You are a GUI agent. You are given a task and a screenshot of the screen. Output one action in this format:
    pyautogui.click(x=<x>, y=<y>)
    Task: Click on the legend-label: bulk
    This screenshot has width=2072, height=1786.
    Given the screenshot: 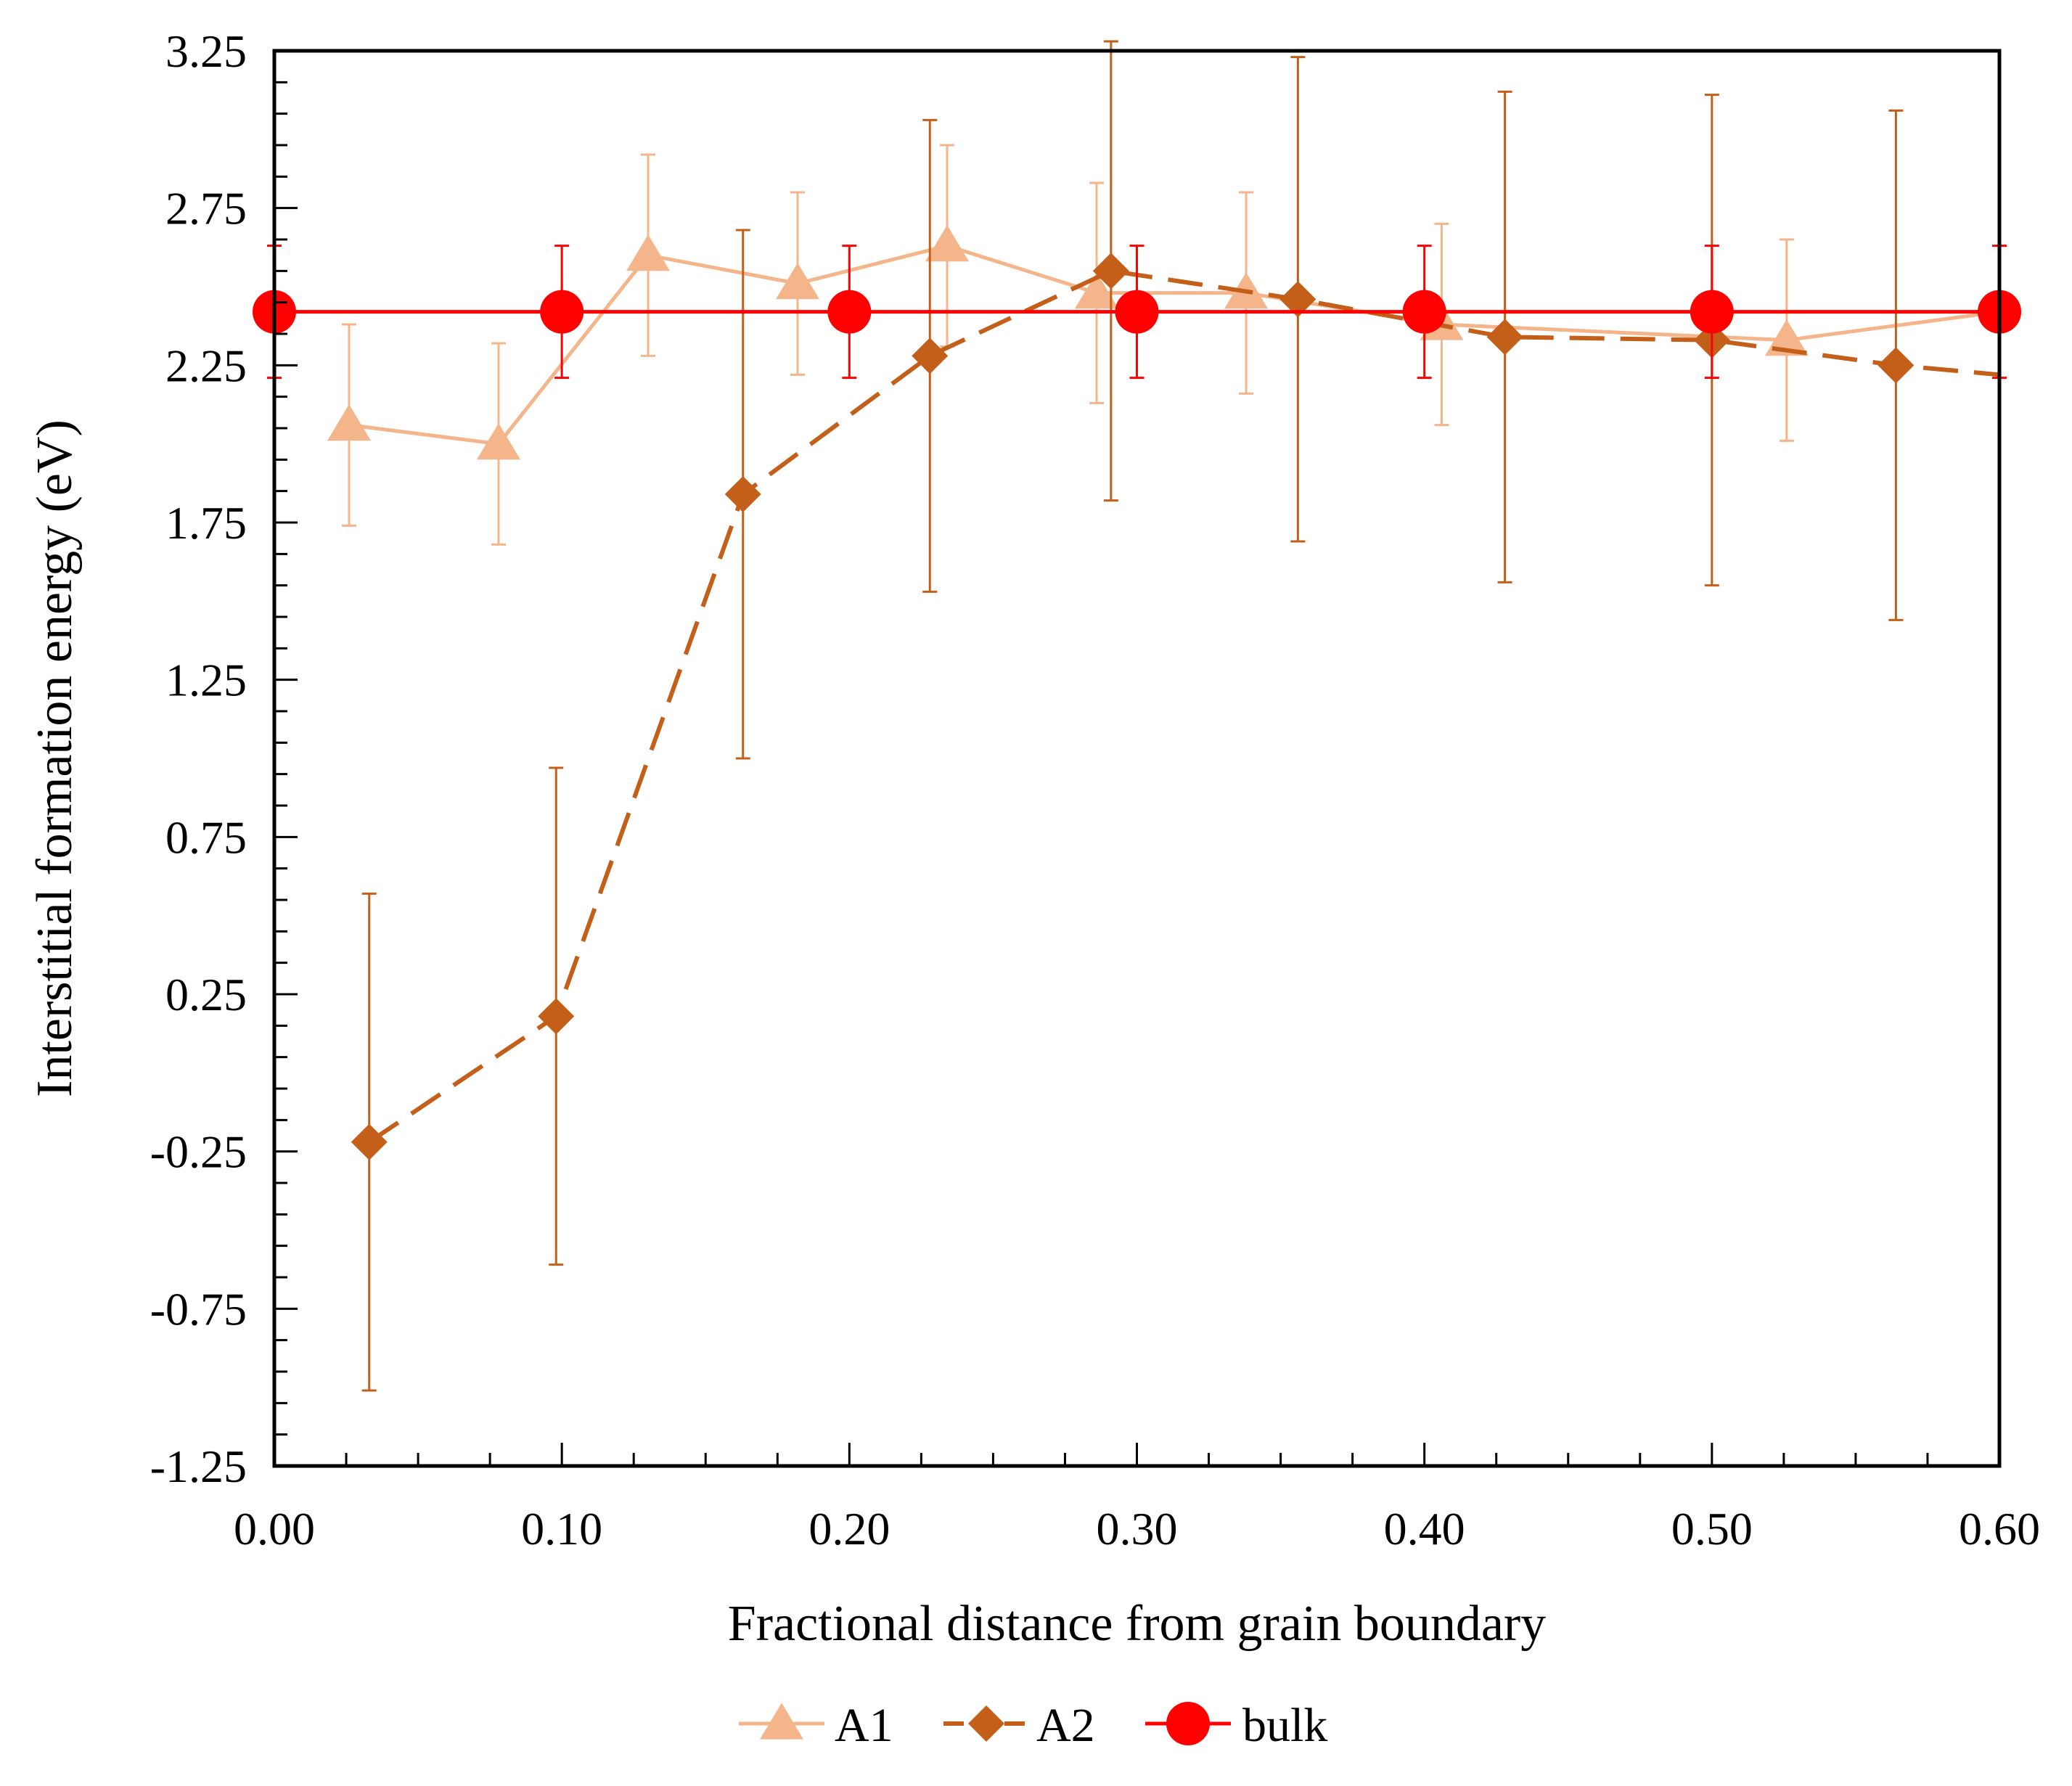 What is the action you would take?
    pyautogui.click(x=1284, y=1725)
    